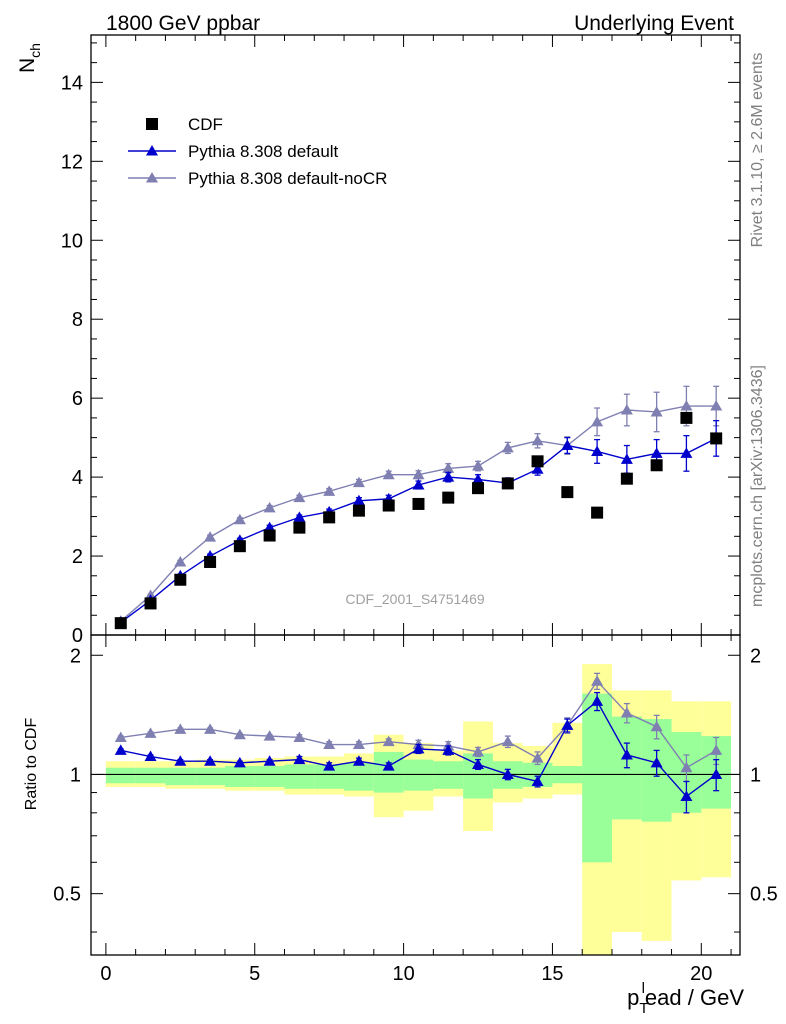 This screenshot has width=786, height=1024. Describe the element at coordinates (77, 399) in the screenshot. I see `main-y-tick-label: 6` at that location.